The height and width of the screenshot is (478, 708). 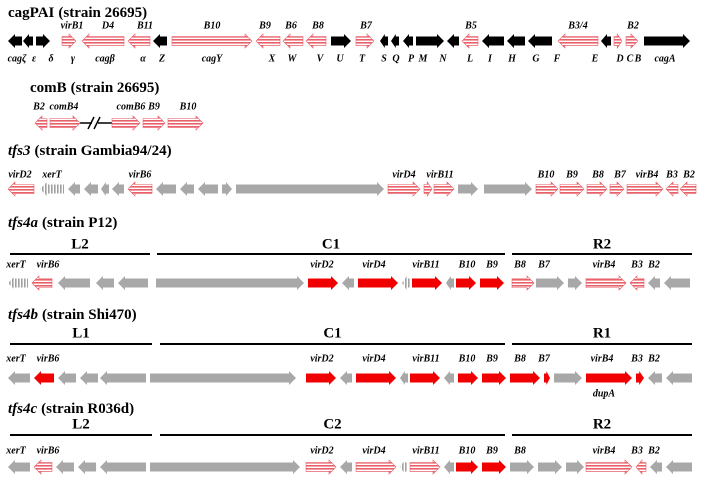 I want to click on track-name: tfs4c, so click(x=23, y=409).